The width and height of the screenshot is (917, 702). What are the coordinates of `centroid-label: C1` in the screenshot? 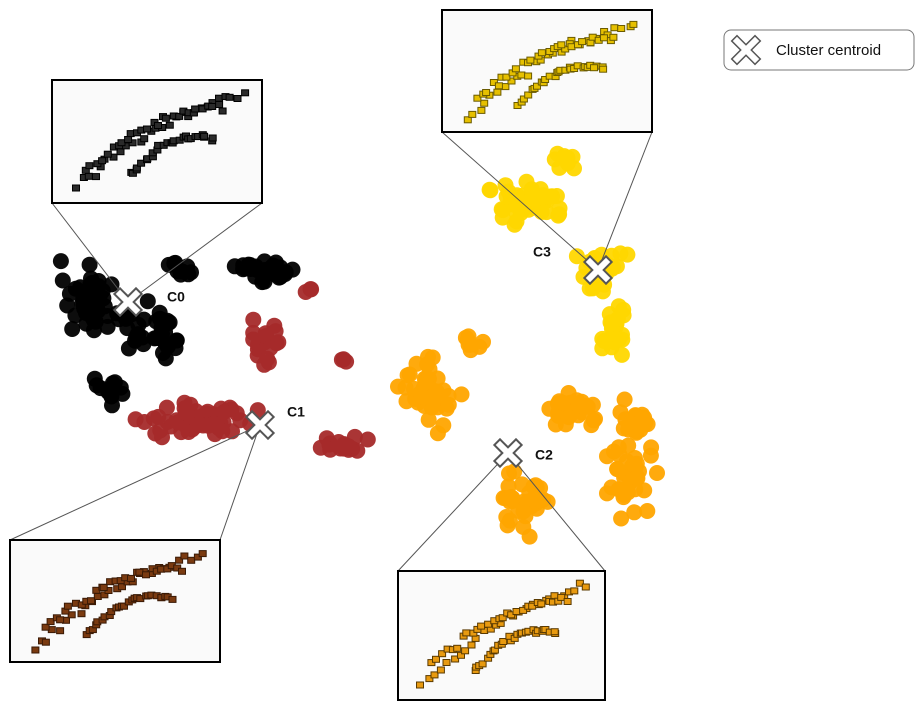 It's located at (296, 412).